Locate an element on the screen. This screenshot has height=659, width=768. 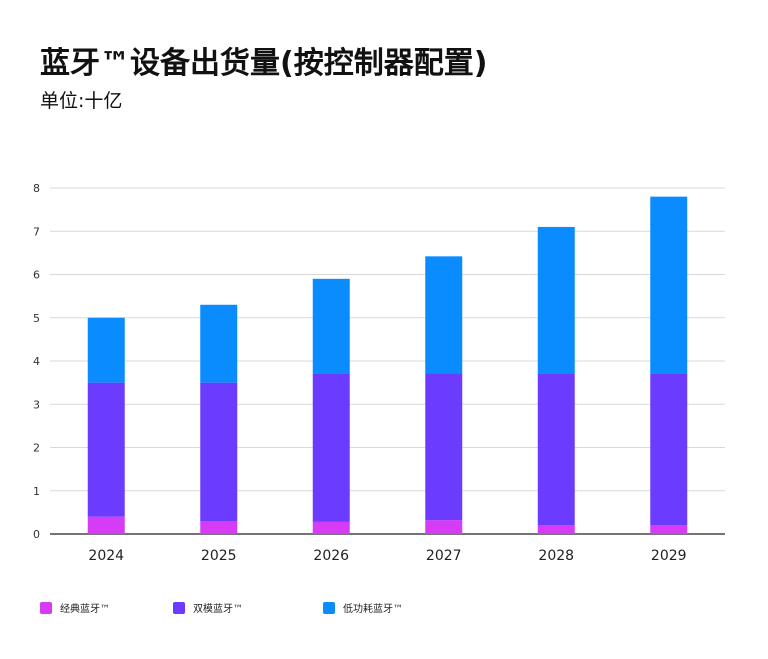
x-tick-label: 2028 is located at coordinates (556, 556).